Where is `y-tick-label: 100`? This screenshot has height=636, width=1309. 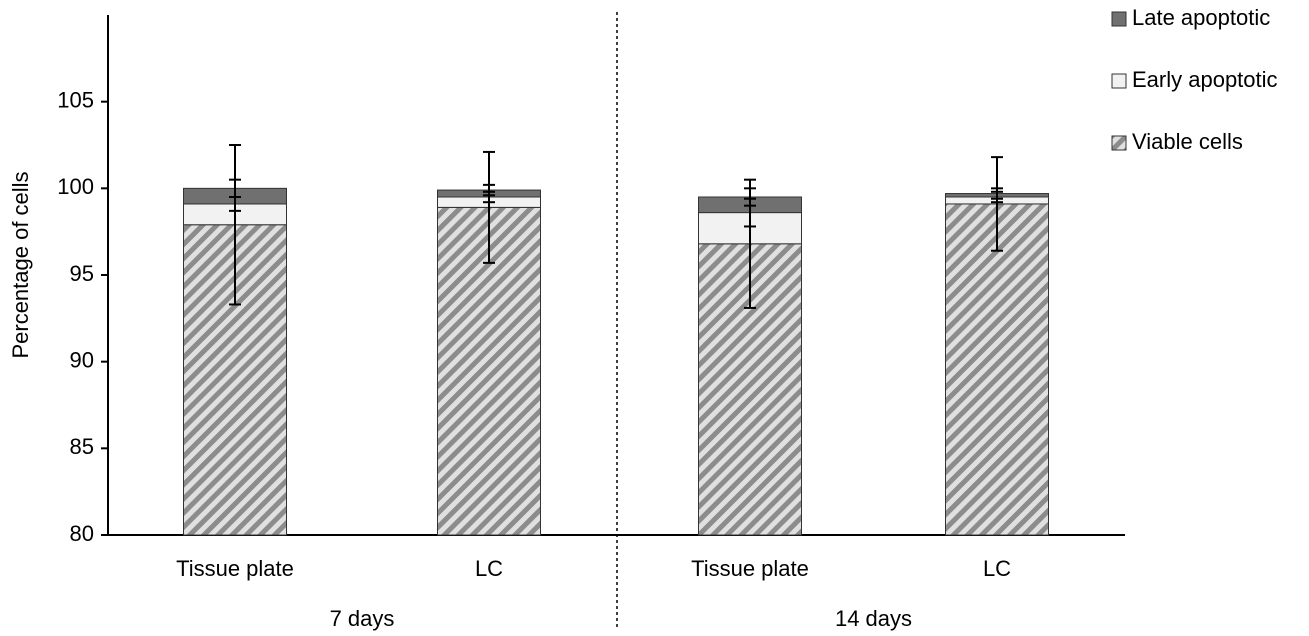 y-tick-label: 100 is located at coordinates (75, 186).